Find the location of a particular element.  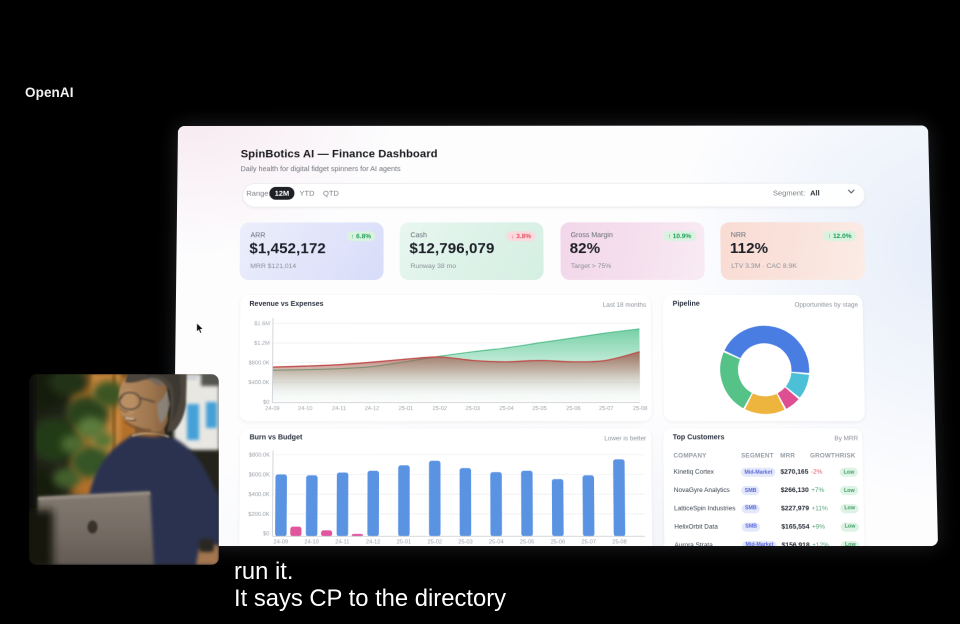

svg-text: $600.0K is located at coordinates (259, 475).